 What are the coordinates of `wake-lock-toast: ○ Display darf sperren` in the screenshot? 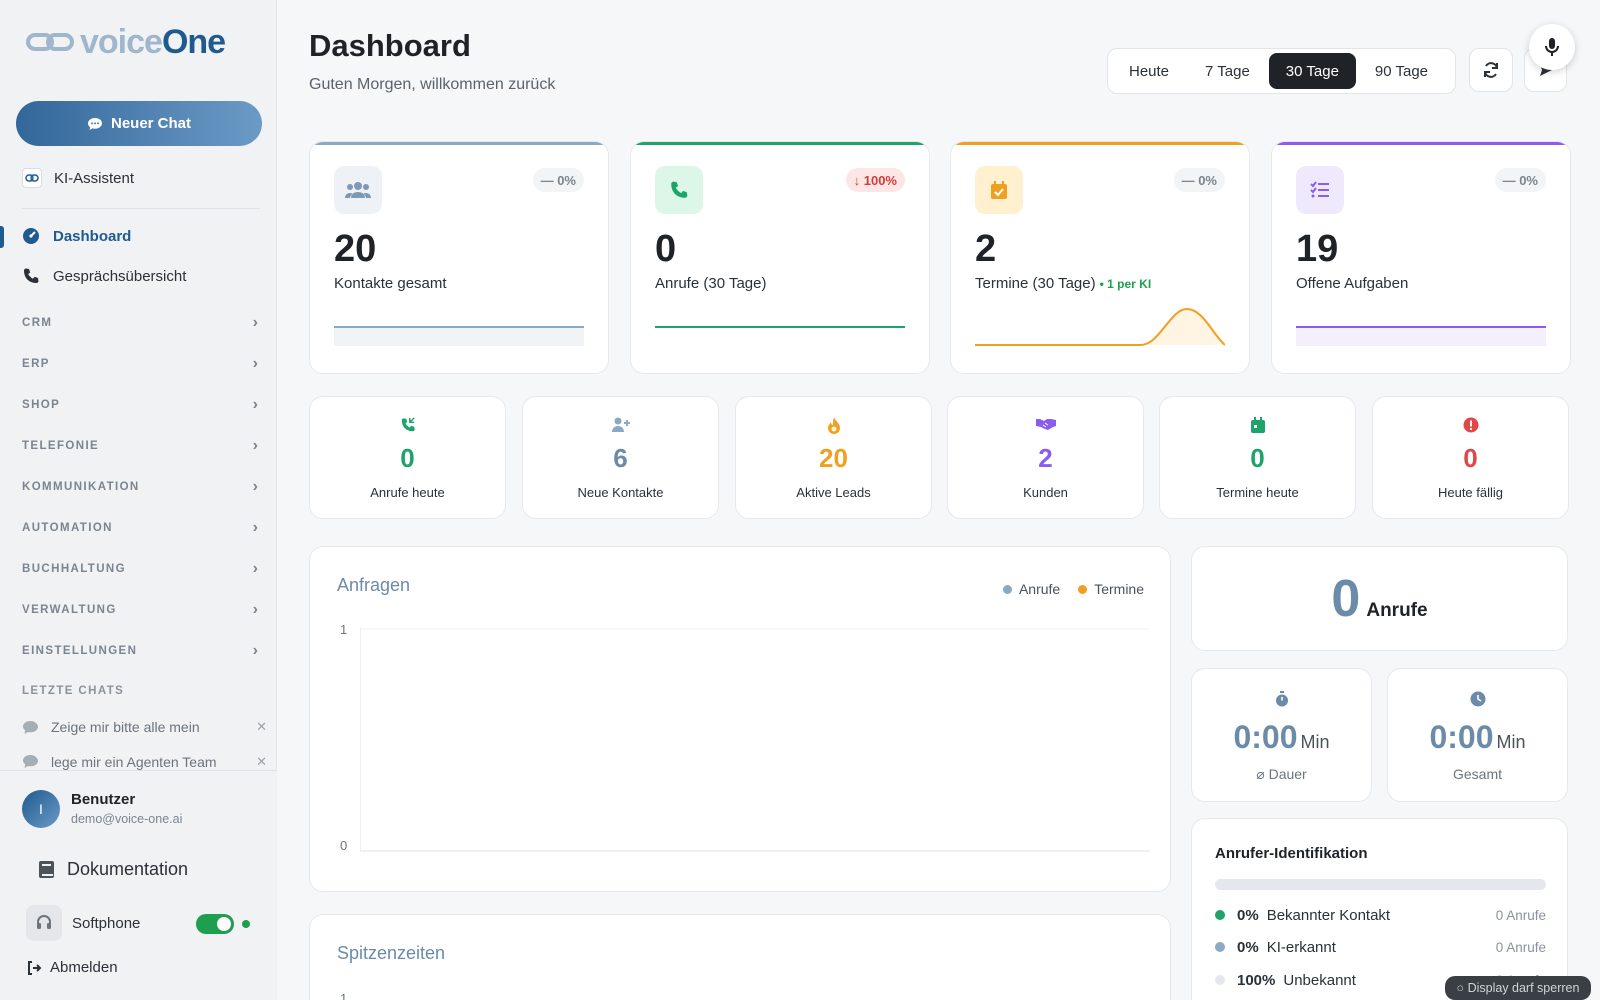 It's located at (1518, 988).